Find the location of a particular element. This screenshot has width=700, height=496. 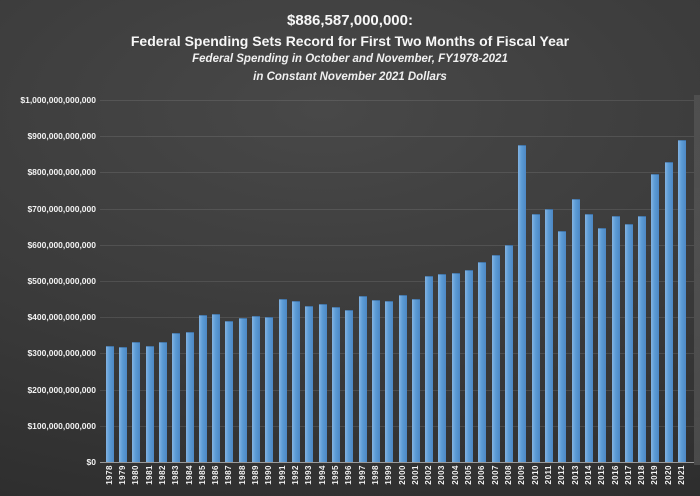

bar-1987 is located at coordinates (229, 391).